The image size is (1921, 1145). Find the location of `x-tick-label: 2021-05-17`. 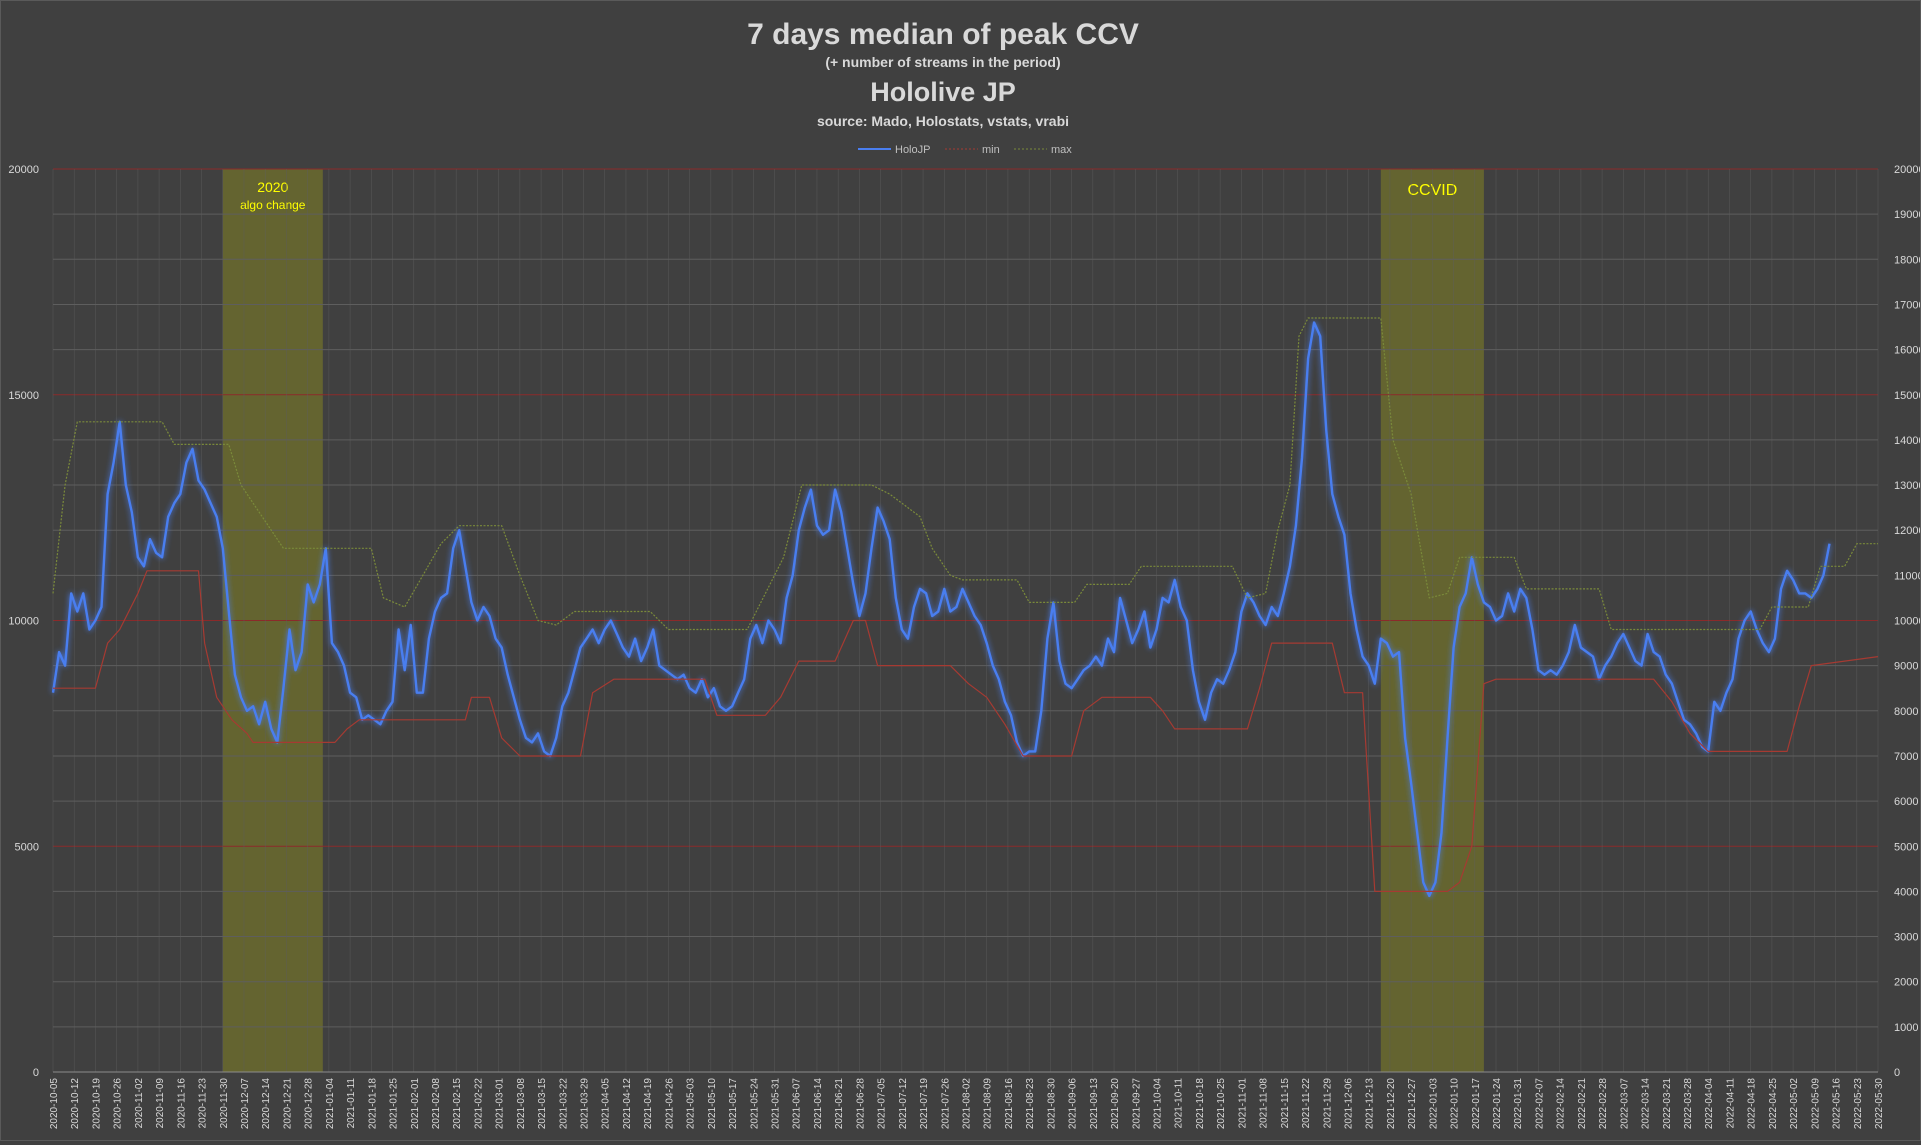

x-tick-label: 2021-05-17 is located at coordinates (733, 1104).